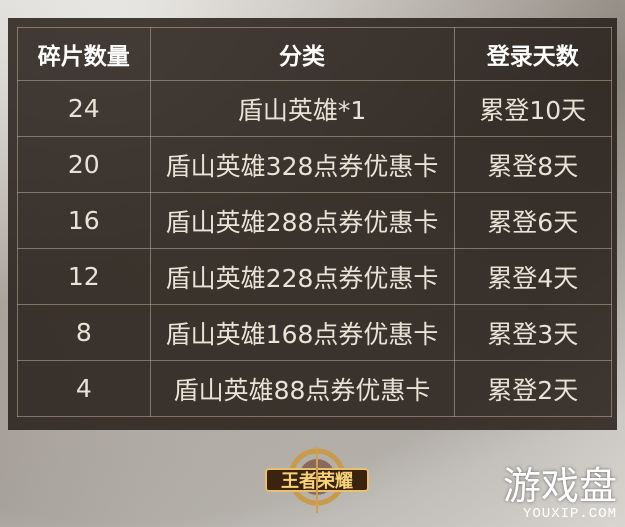 The height and width of the screenshot is (527, 625). Describe the element at coordinates (317, 480) in the screenshot. I see `honor-of-kings-logo: 王者荣耀` at that location.